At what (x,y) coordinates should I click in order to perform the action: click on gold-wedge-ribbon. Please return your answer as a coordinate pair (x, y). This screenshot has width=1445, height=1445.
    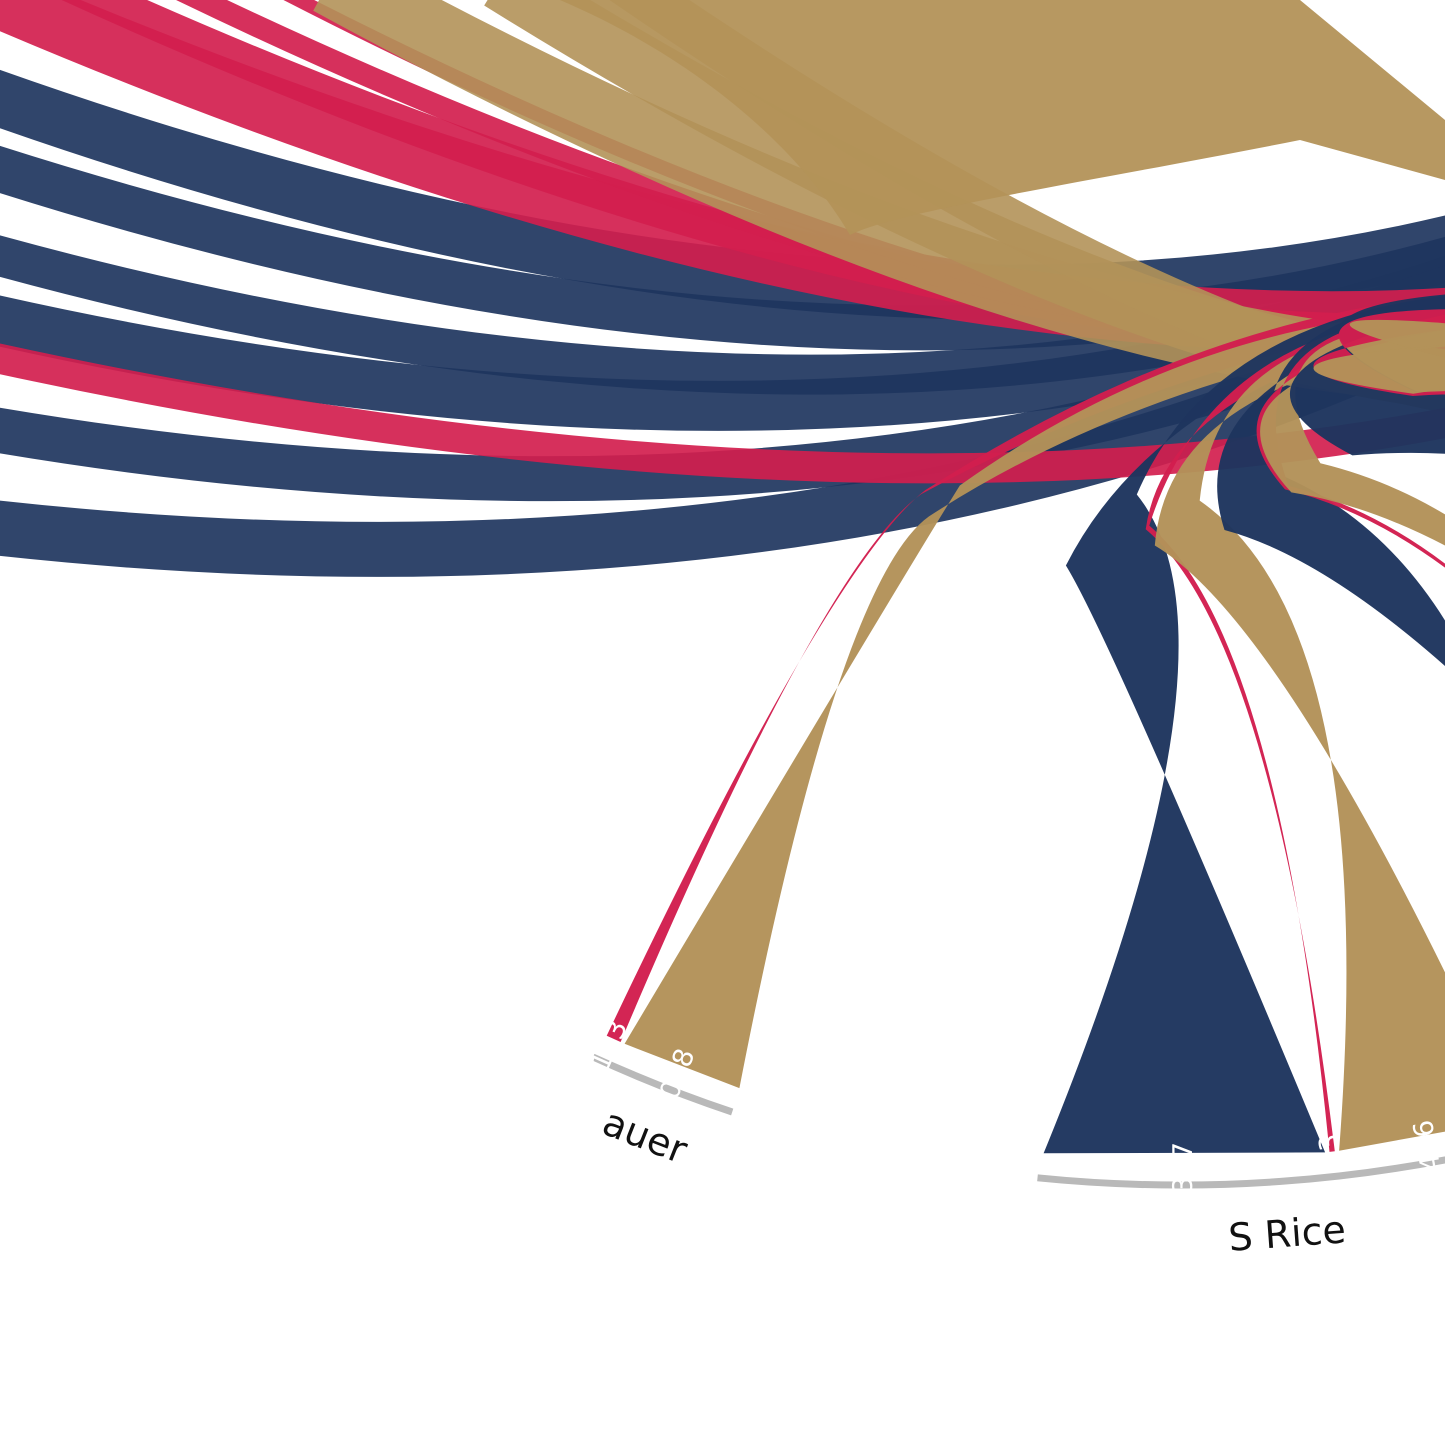
    Looking at the image, I should click on (1002, 117).